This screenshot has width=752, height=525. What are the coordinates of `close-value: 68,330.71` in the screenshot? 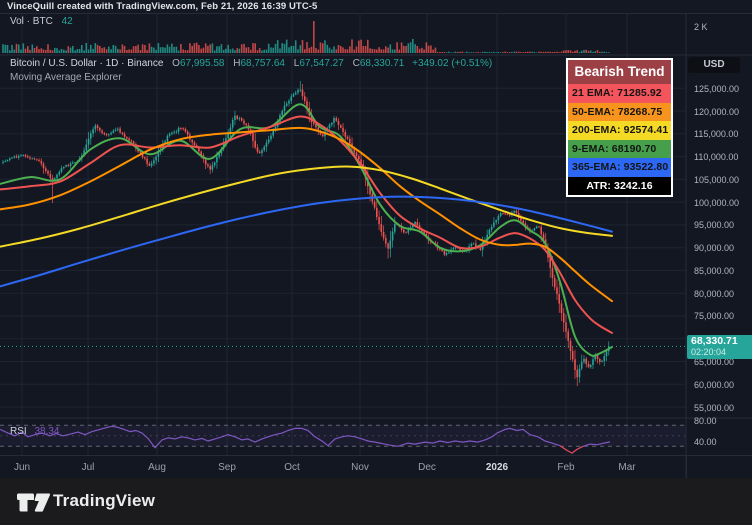 It's located at (382, 63).